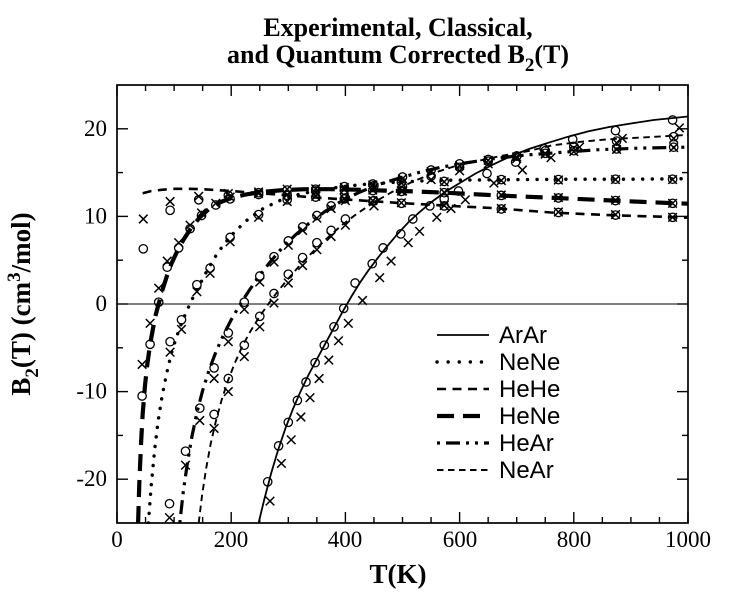 Image resolution: width=739 pixels, height=604 pixels. I want to click on legend-label-near: NeAr, so click(526, 470).